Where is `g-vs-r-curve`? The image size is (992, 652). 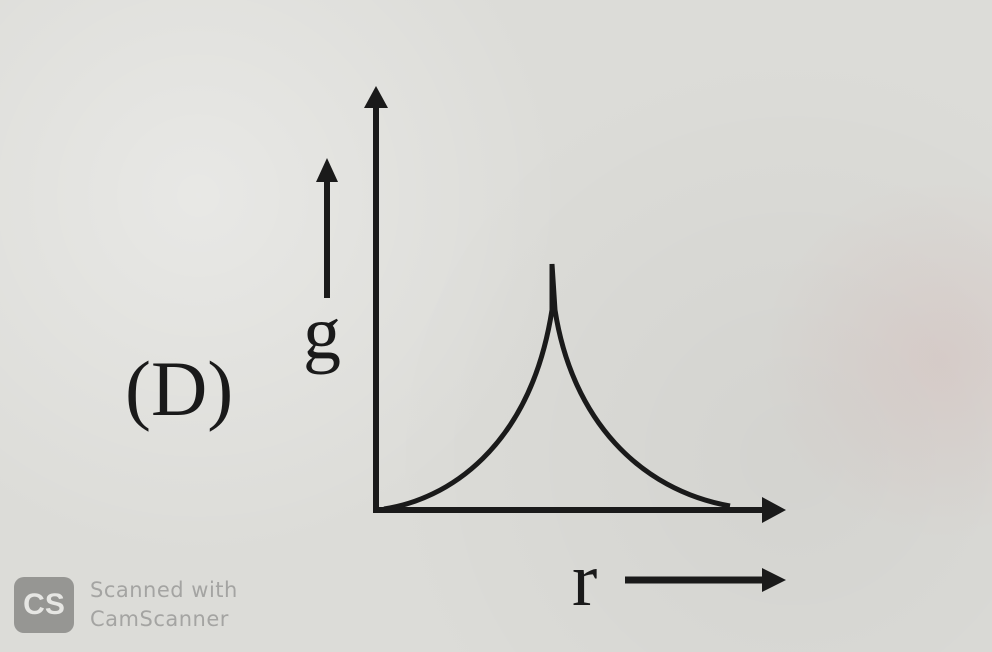 g-vs-r-curve is located at coordinates (557, 387).